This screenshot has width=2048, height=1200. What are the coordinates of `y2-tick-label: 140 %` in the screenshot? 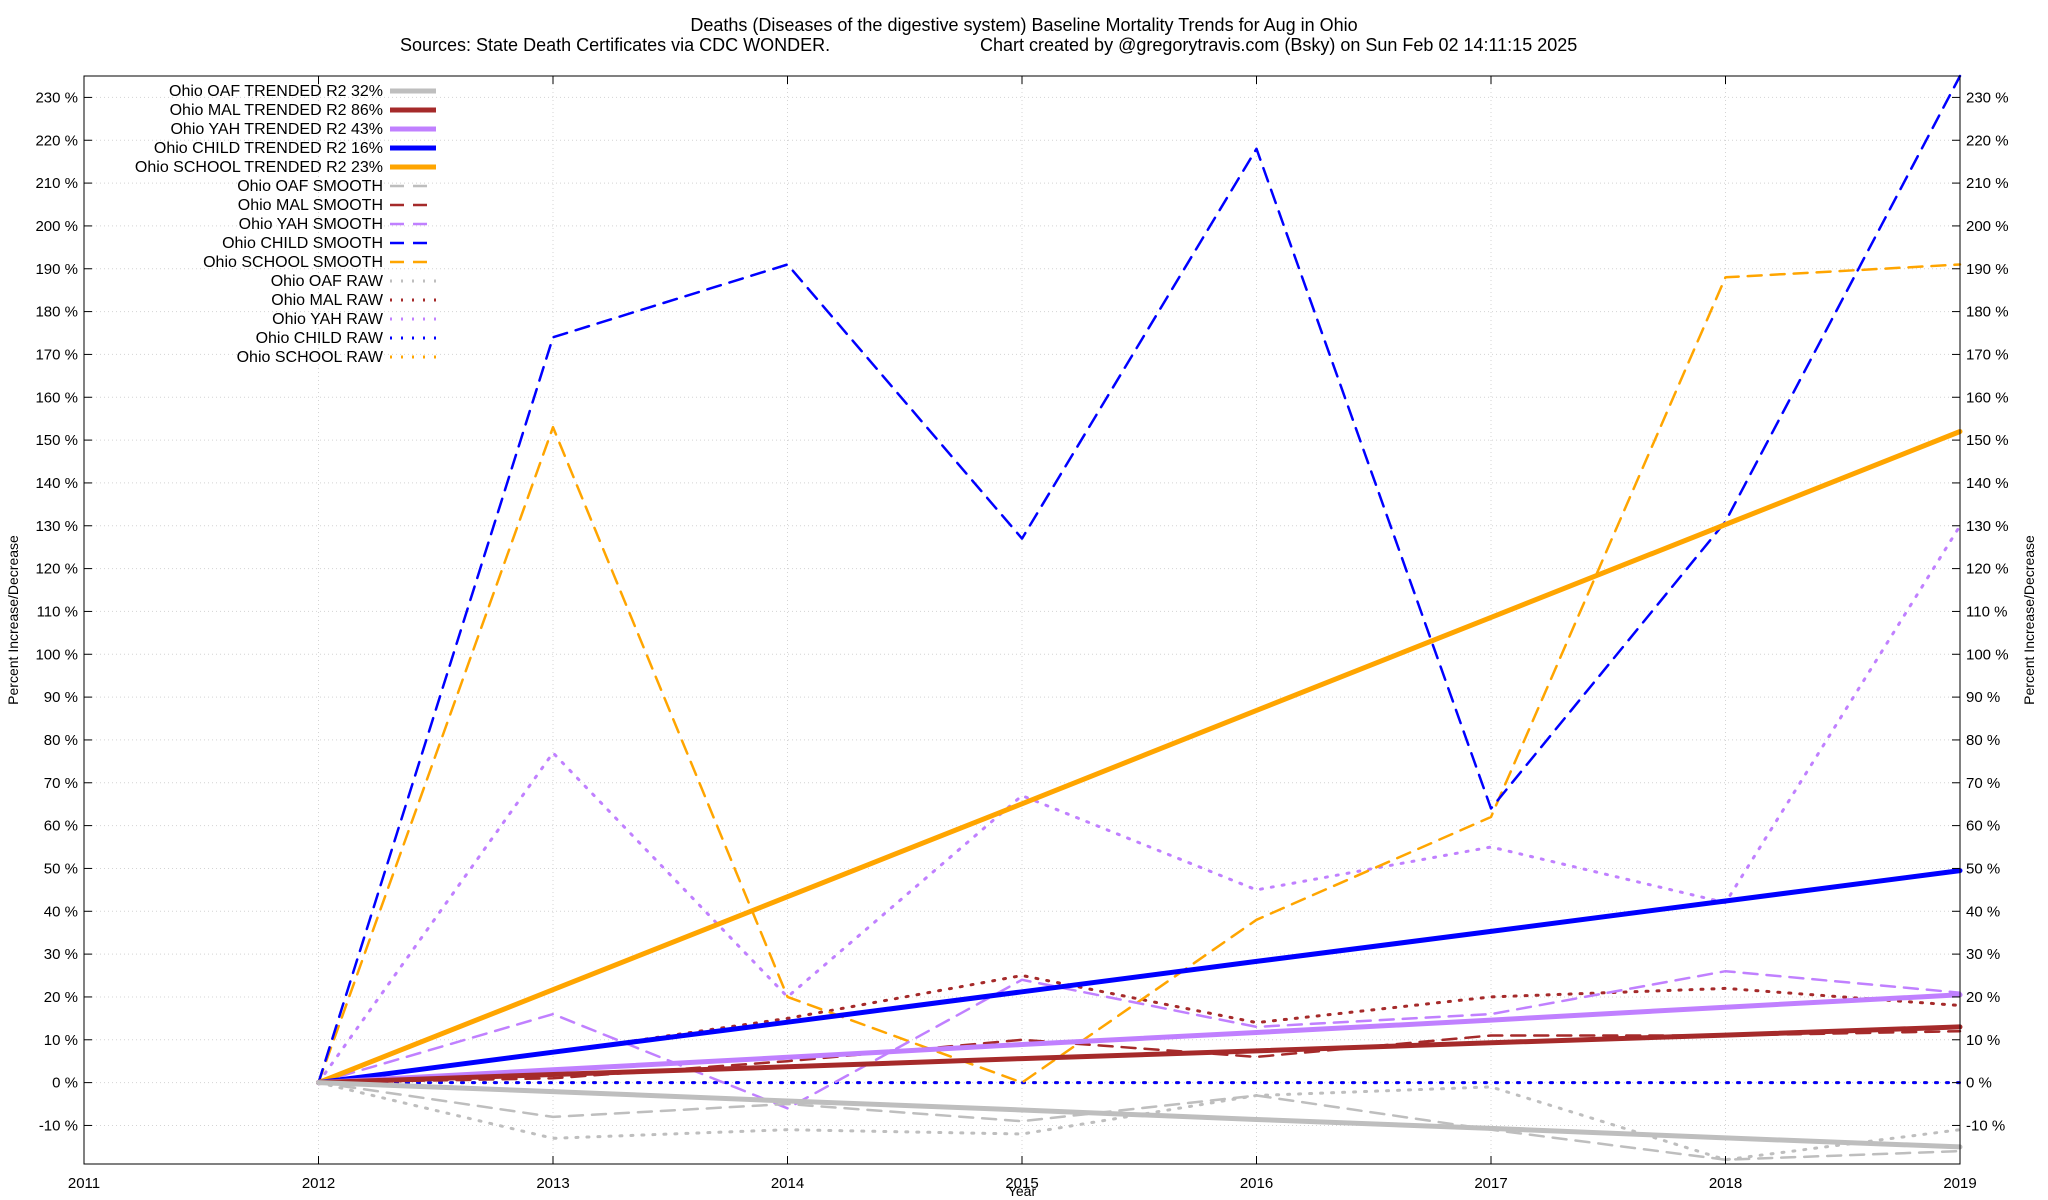 It's located at (1987, 483).